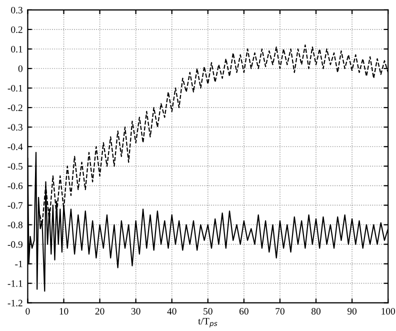  What do you see at coordinates (15, 166) in the screenshot?
I see `y-tick-label: -0.5` at bounding box center [15, 166].